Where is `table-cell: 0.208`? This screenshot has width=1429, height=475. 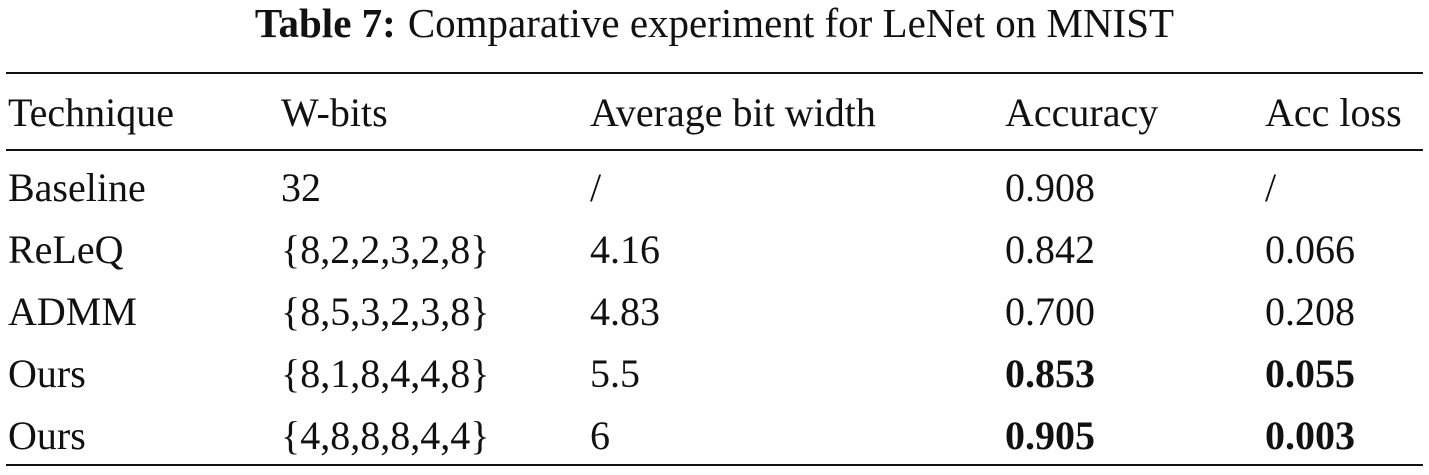
table-cell: 0.208 is located at coordinates (1310, 311).